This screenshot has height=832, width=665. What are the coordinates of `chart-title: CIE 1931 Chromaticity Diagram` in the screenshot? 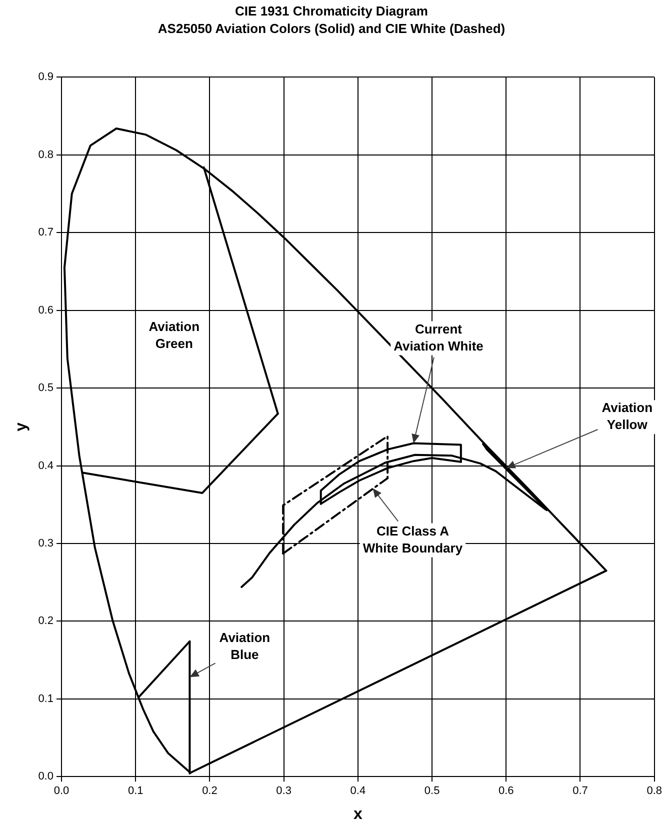 It's located at (331, 10).